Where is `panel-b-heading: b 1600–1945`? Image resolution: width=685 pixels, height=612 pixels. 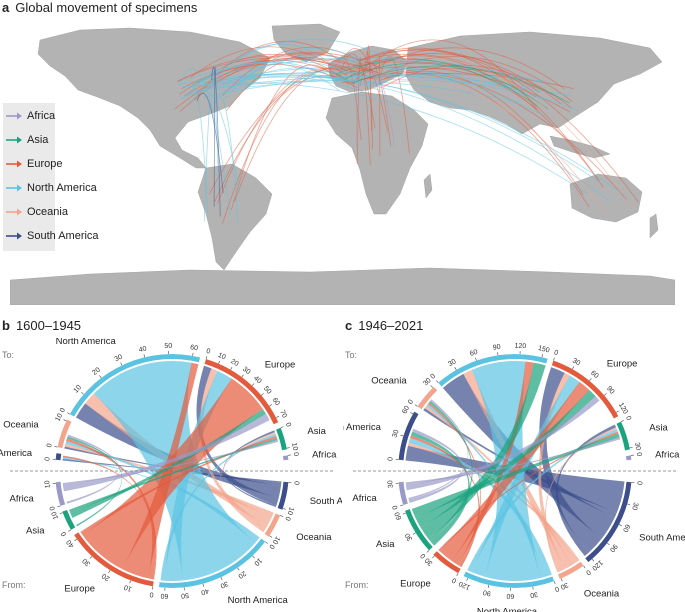
panel-b-heading: b 1600–1945 is located at coordinates (41, 325).